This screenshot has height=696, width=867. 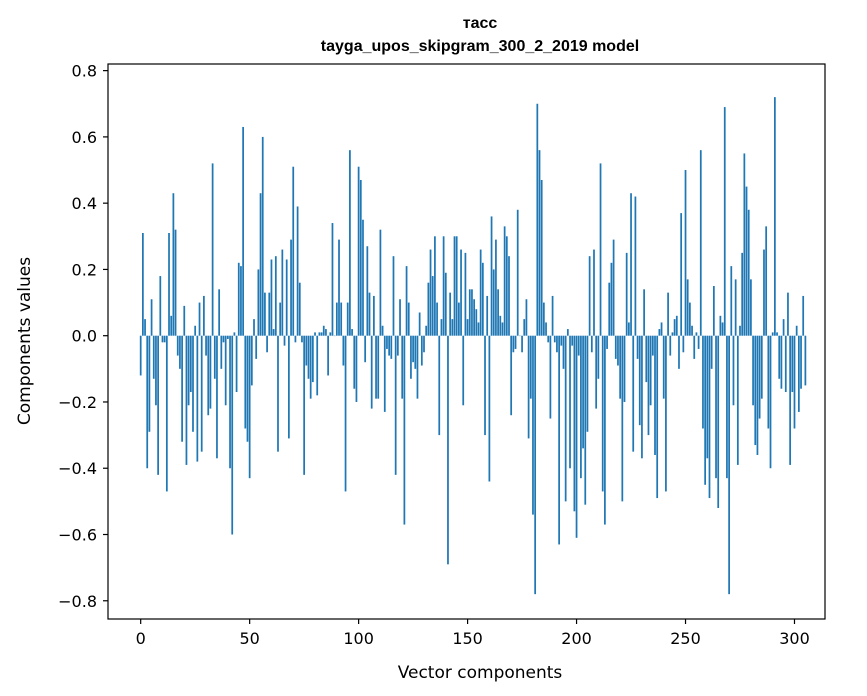 What do you see at coordinates (84, 203) in the screenshot?
I see `y-tick-label: 0.4` at bounding box center [84, 203].